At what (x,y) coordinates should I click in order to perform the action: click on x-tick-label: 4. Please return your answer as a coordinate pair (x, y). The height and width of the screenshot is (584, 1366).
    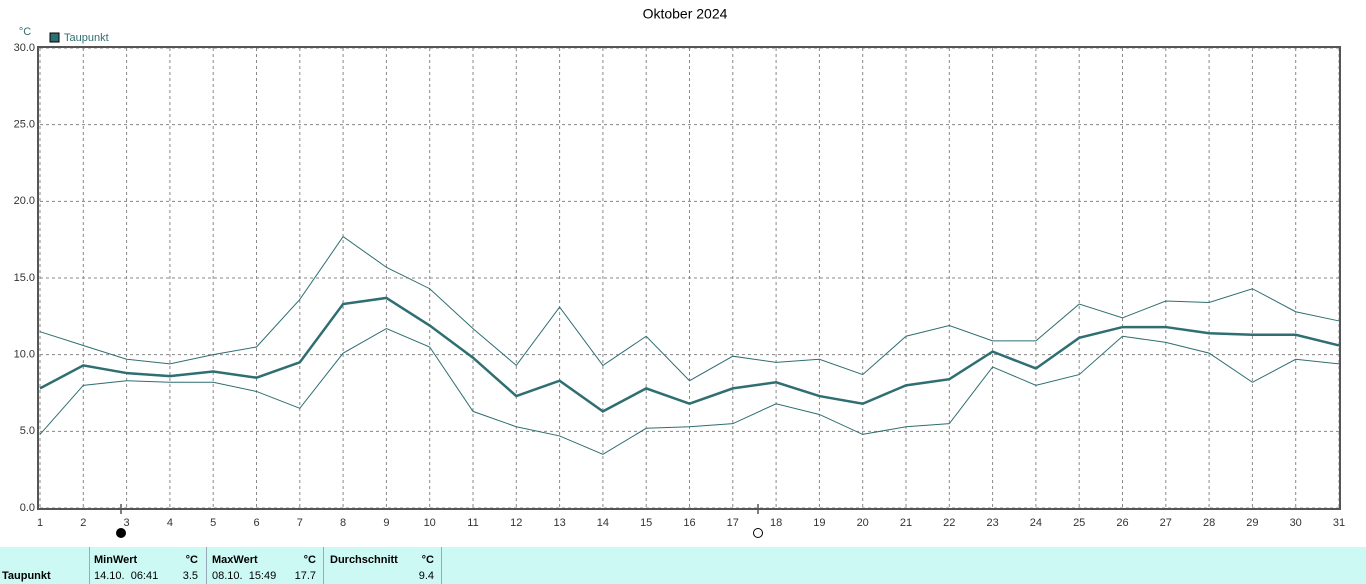
    Looking at the image, I should click on (170, 523).